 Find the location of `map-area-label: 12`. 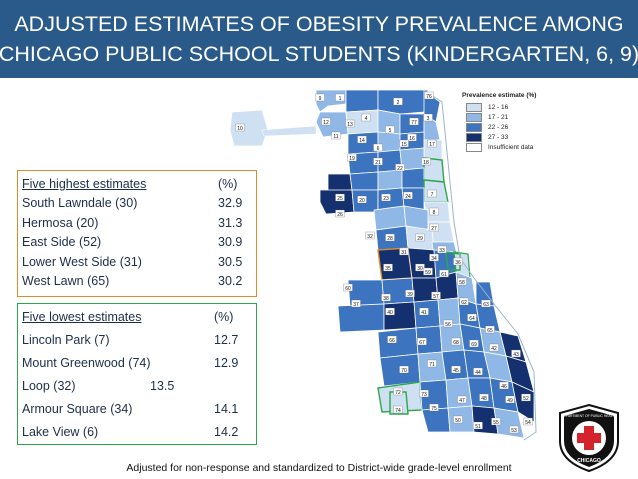

map-area-label: 12 is located at coordinates (326, 123).